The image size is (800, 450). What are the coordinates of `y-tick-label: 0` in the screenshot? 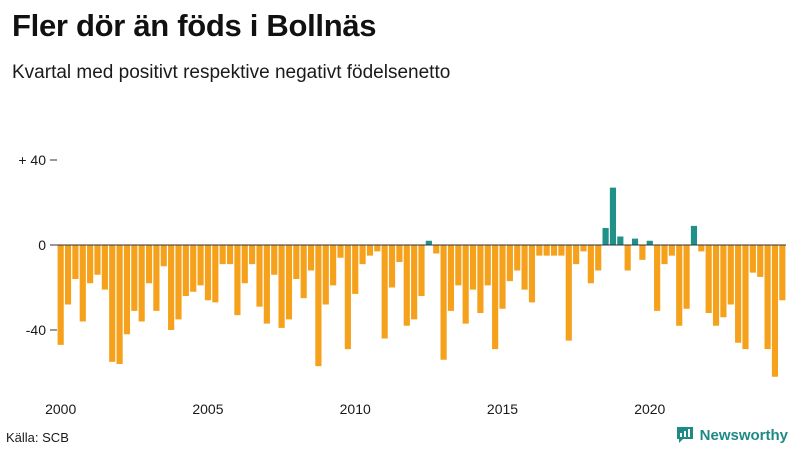 It's located at (42, 245).